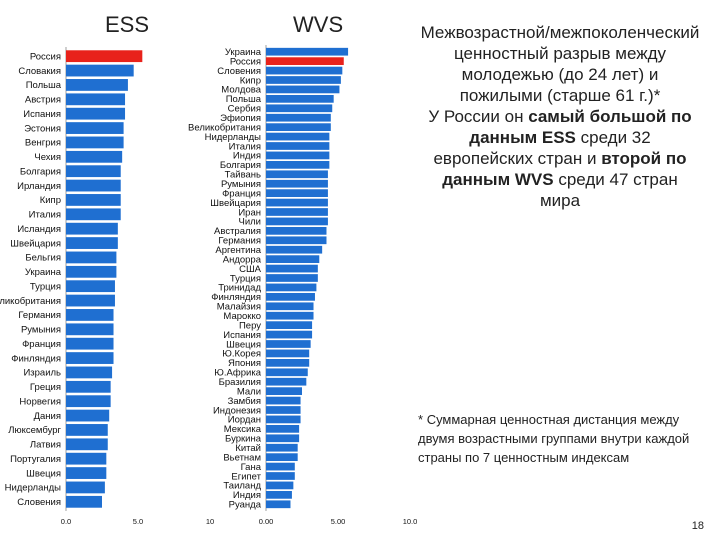 This screenshot has height=540, width=720. Describe the element at coordinates (244, 363) in the screenshot. I see `wvs-category-label: Япония` at that location.